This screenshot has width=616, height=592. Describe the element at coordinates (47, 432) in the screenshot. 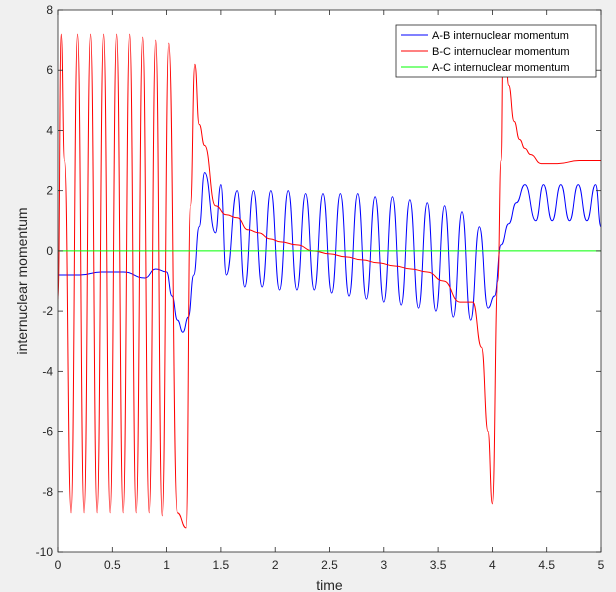

I see `y-tick-label: -6` at that location.